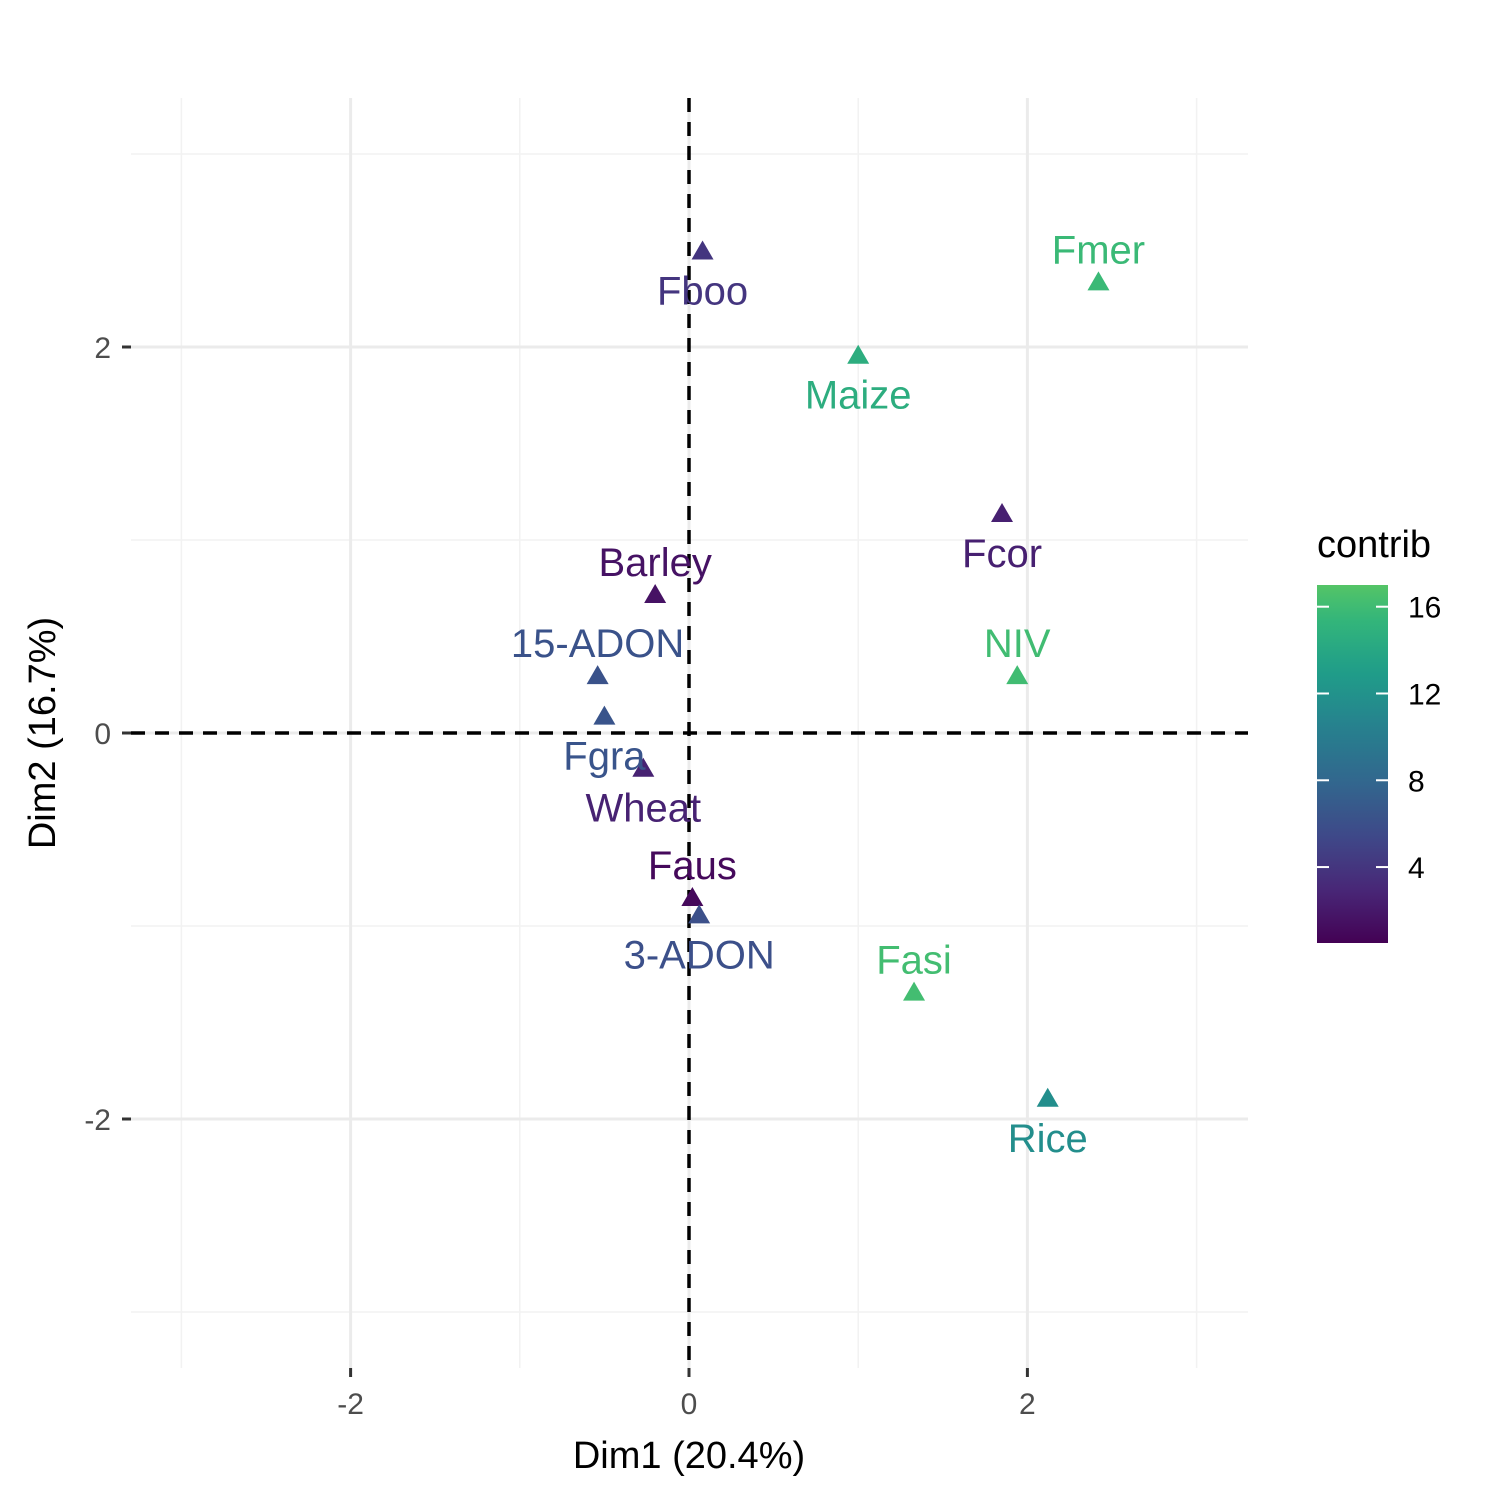 The height and width of the screenshot is (1500, 1500). Describe the element at coordinates (1352, 764) in the screenshot. I see `legend-colorbar` at that location.